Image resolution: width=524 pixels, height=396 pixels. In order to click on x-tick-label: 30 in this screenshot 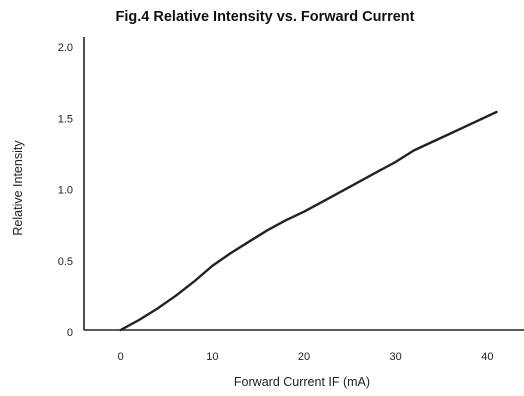, I will do `click(396, 357)`.